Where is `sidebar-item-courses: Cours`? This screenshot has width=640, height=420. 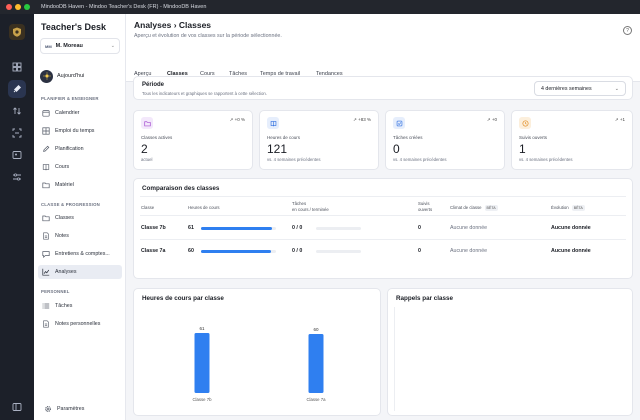 sidebar-item-courses: Cours is located at coordinates (80, 167).